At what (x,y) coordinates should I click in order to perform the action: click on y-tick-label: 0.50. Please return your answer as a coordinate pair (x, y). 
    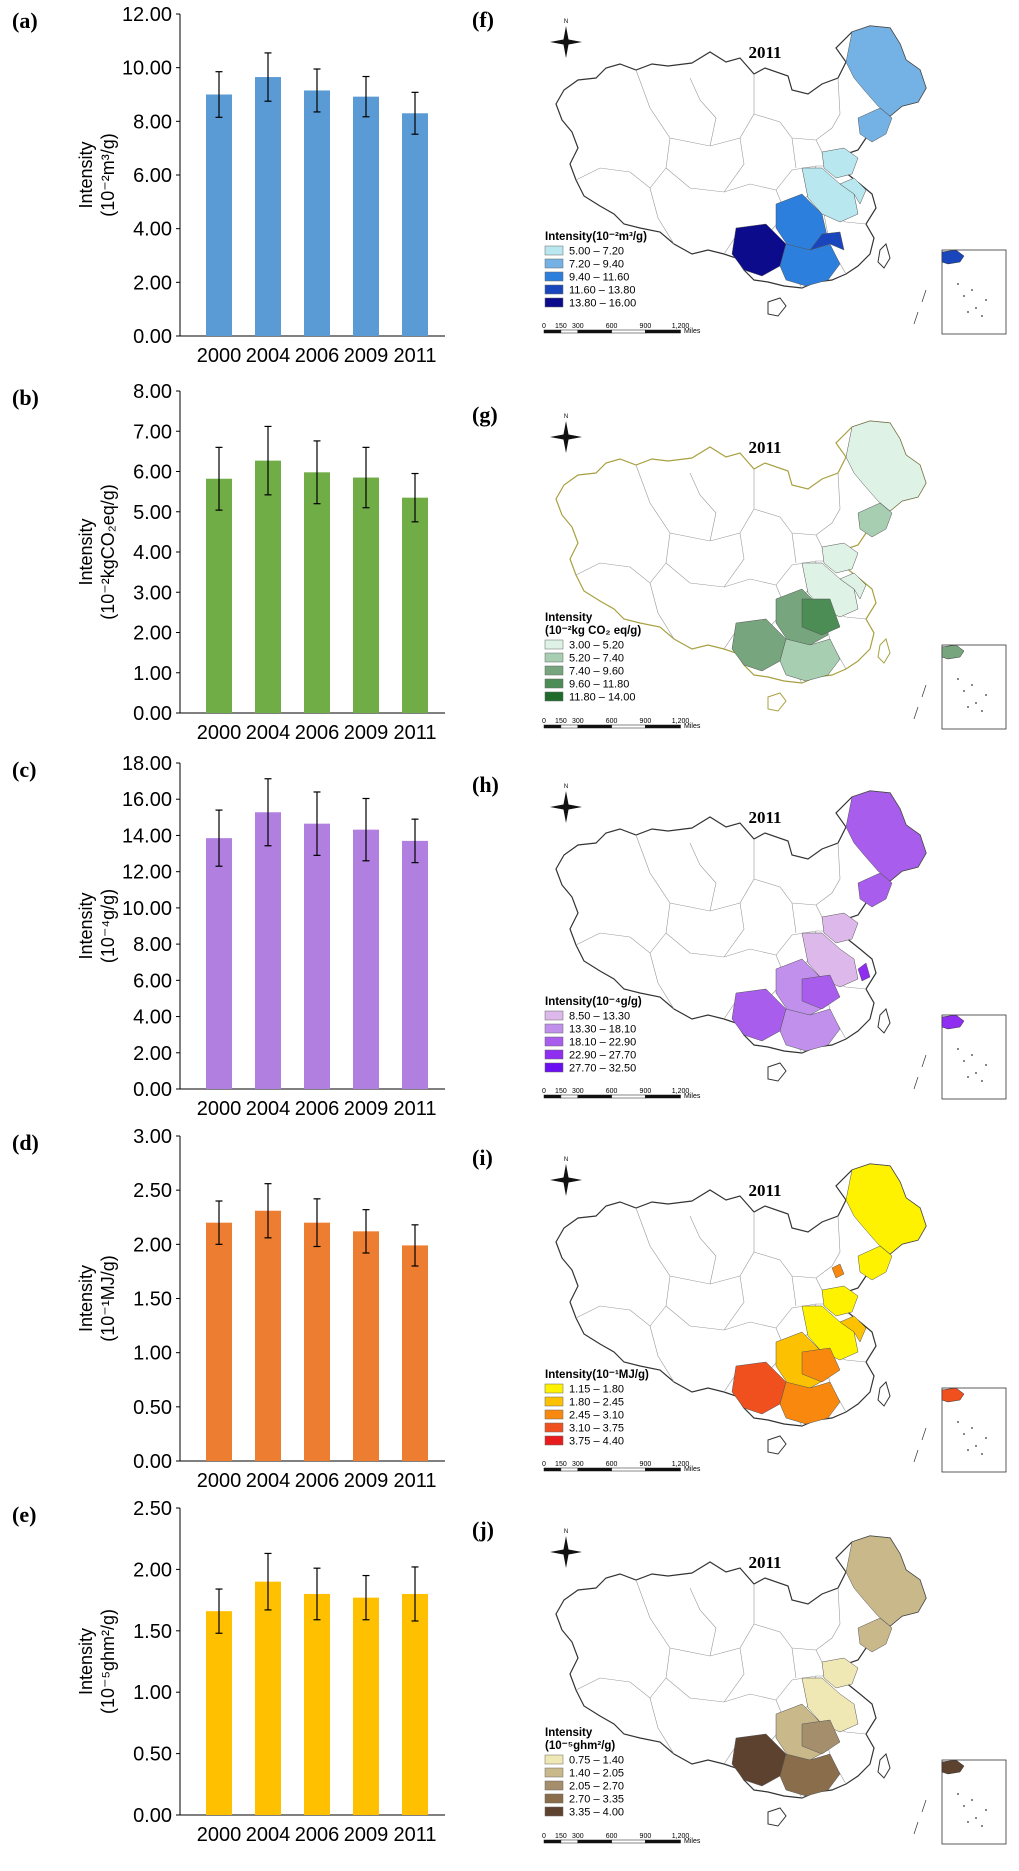
    Looking at the image, I should click on (152, 1755).